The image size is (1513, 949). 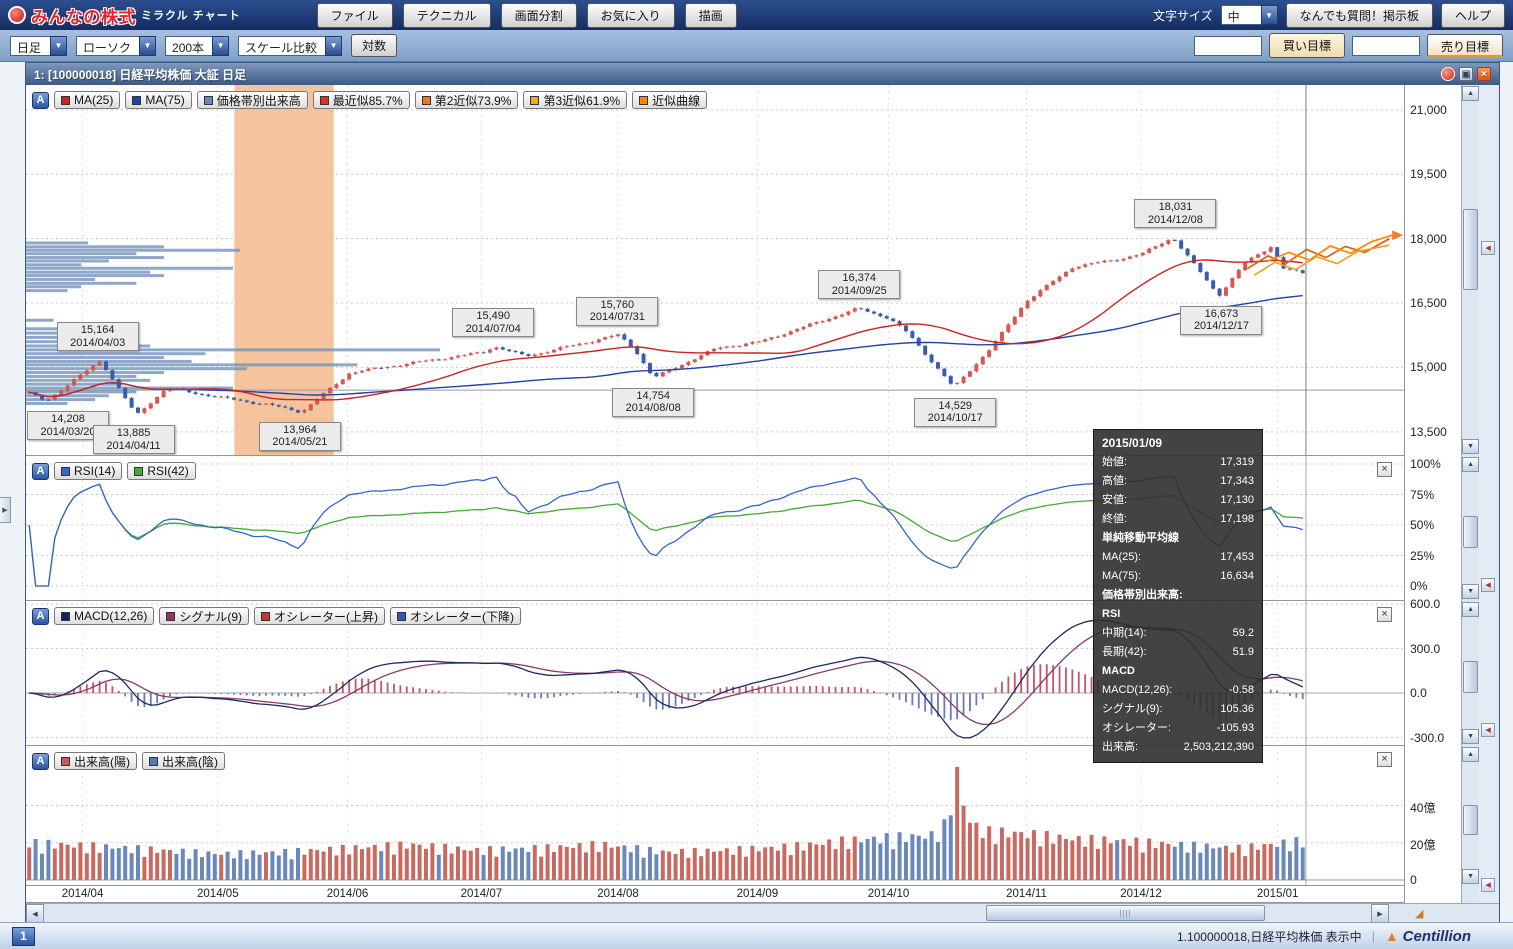 What do you see at coordinates (326, 616) in the screenshot?
I see `legend-label: オシレーター(上昇)` at bounding box center [326, 616].